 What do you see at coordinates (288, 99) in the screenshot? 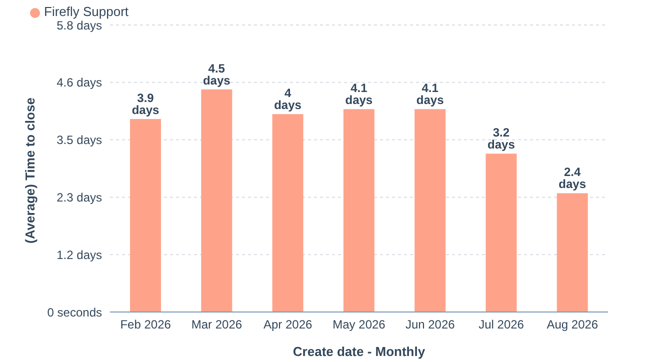
I see `data-label: 4 days` at bounding box center [288, 99].